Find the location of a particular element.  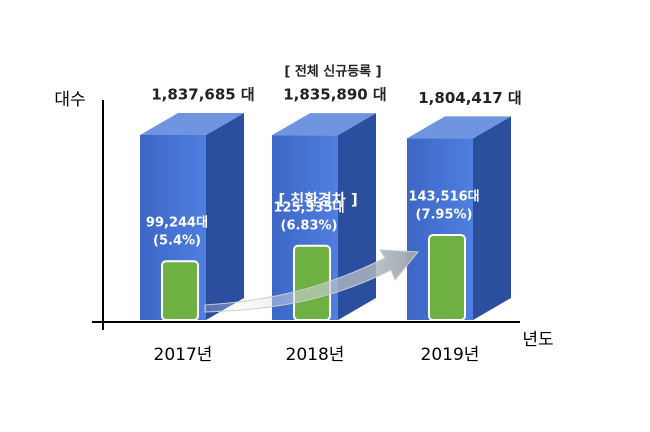

eco-value-label: 143,516대 is located at coordinates (443, 197).